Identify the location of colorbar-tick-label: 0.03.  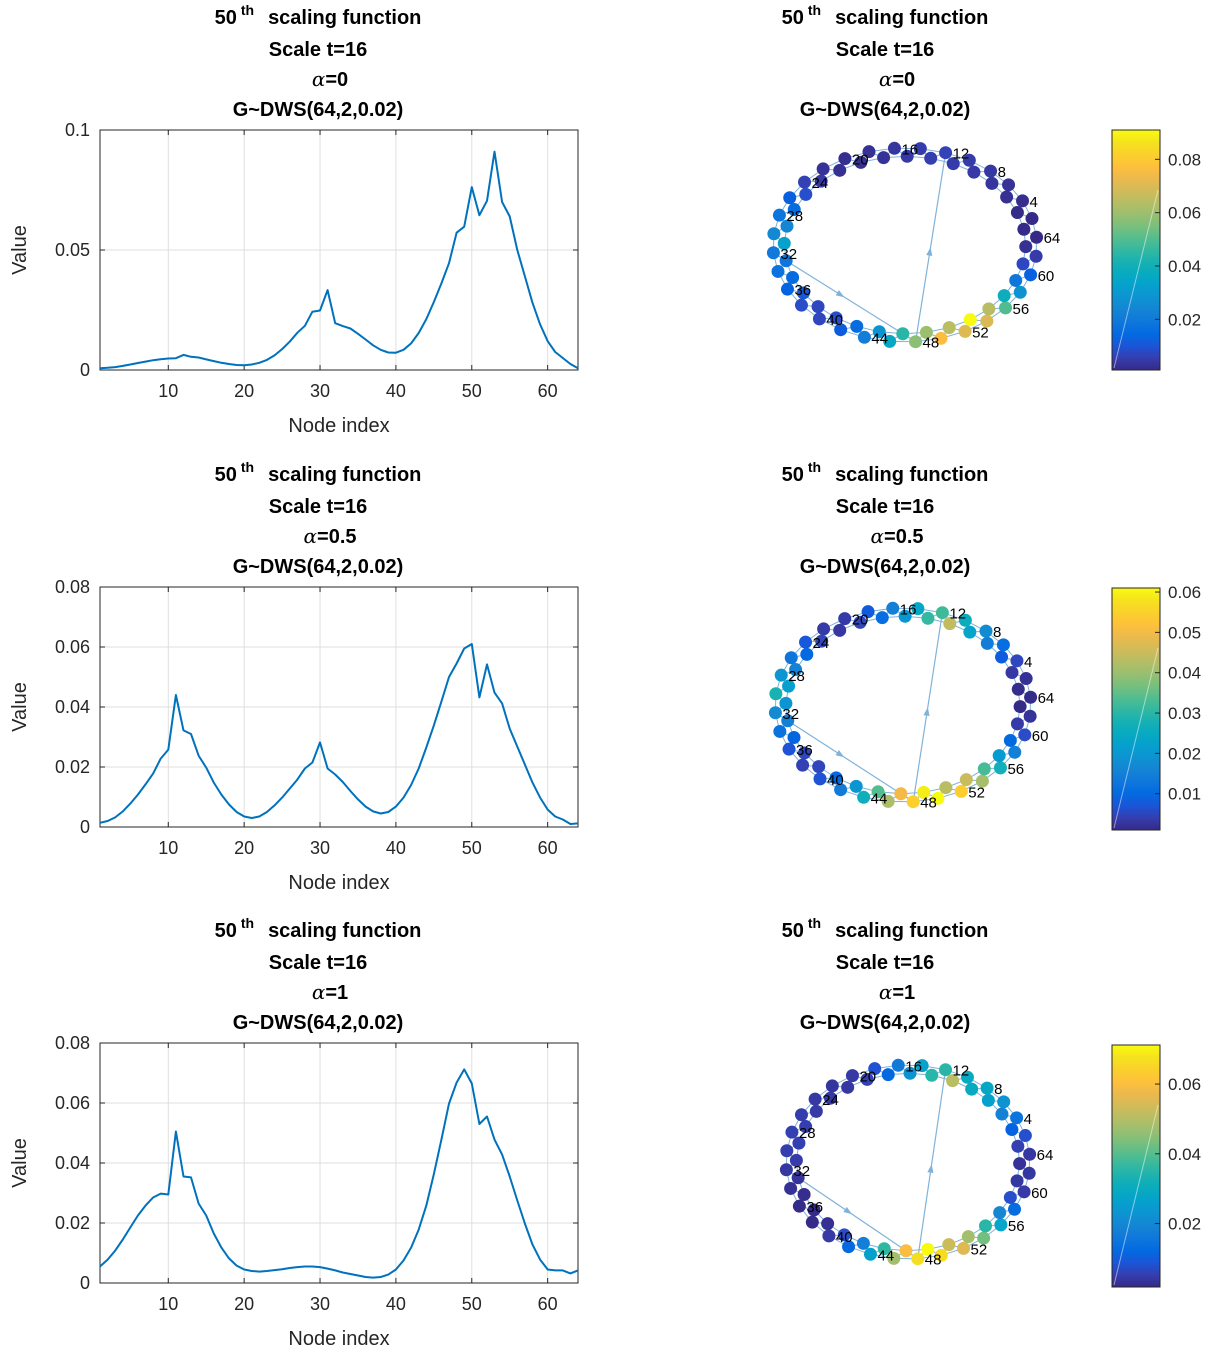
(1184, 713).